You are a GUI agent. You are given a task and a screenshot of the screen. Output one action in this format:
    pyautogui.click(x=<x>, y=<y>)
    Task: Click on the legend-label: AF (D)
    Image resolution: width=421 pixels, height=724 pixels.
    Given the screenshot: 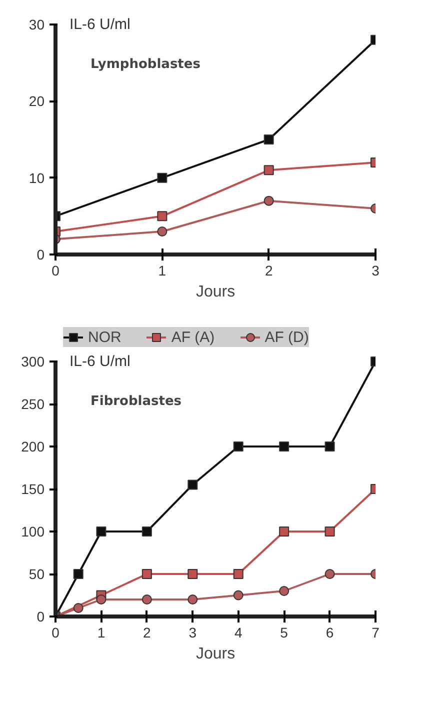 What is the action you would take?
    pyautogui.click(x=286, y=337)
    